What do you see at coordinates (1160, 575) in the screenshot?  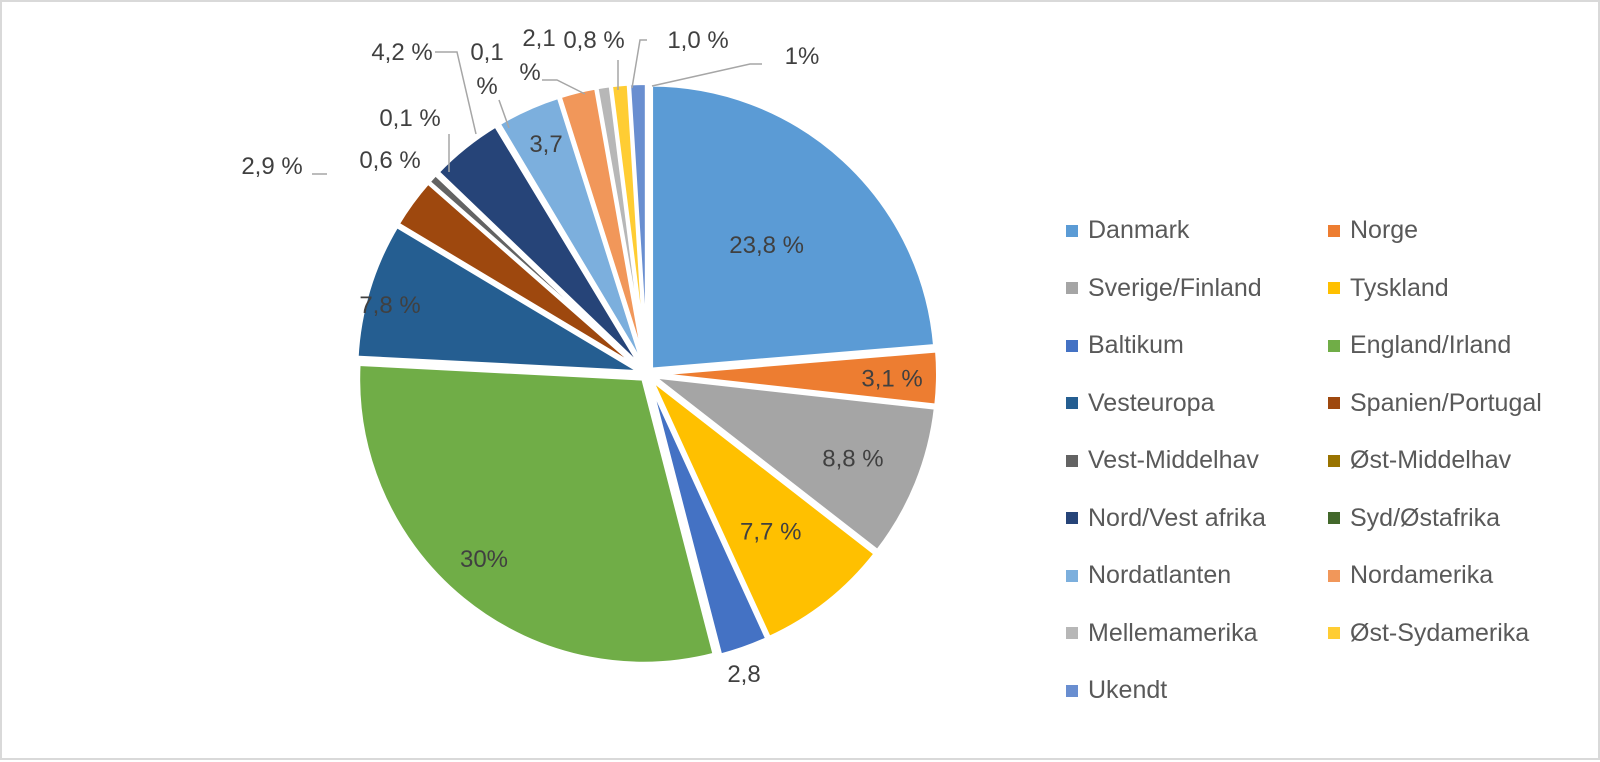 I see `legend-label: Nordatlanten` at bounding box center [1160, 575].